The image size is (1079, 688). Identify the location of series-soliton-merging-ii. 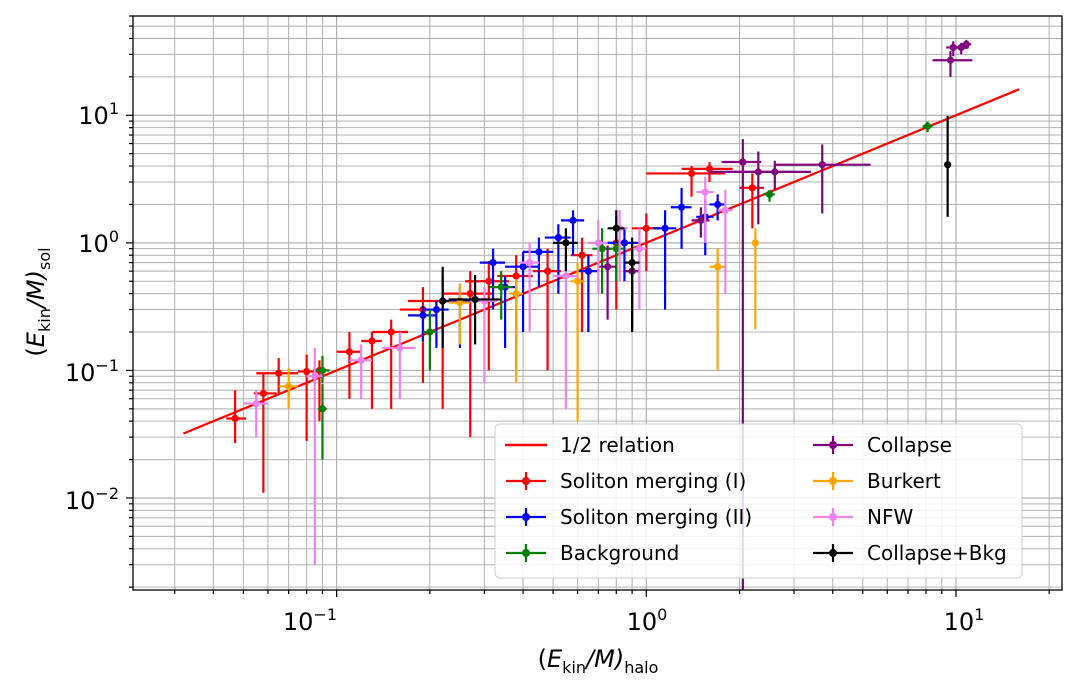
(566, 267).